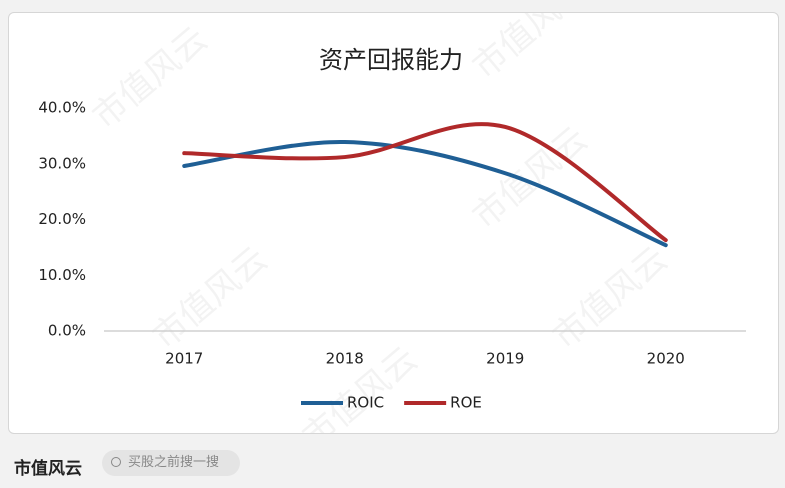  I want to click on legend-label: ROIC, so click(365, 403).